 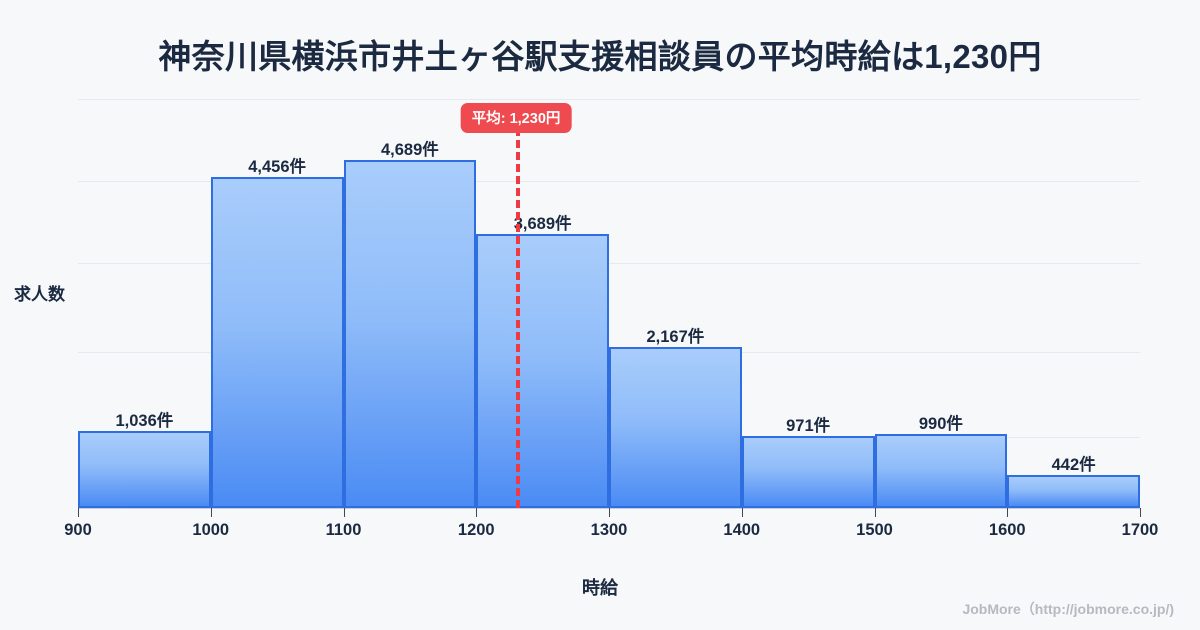 I want to click on watermark: JobMore（http://jobmore.co.jp/), so click(x=1068, y=609).